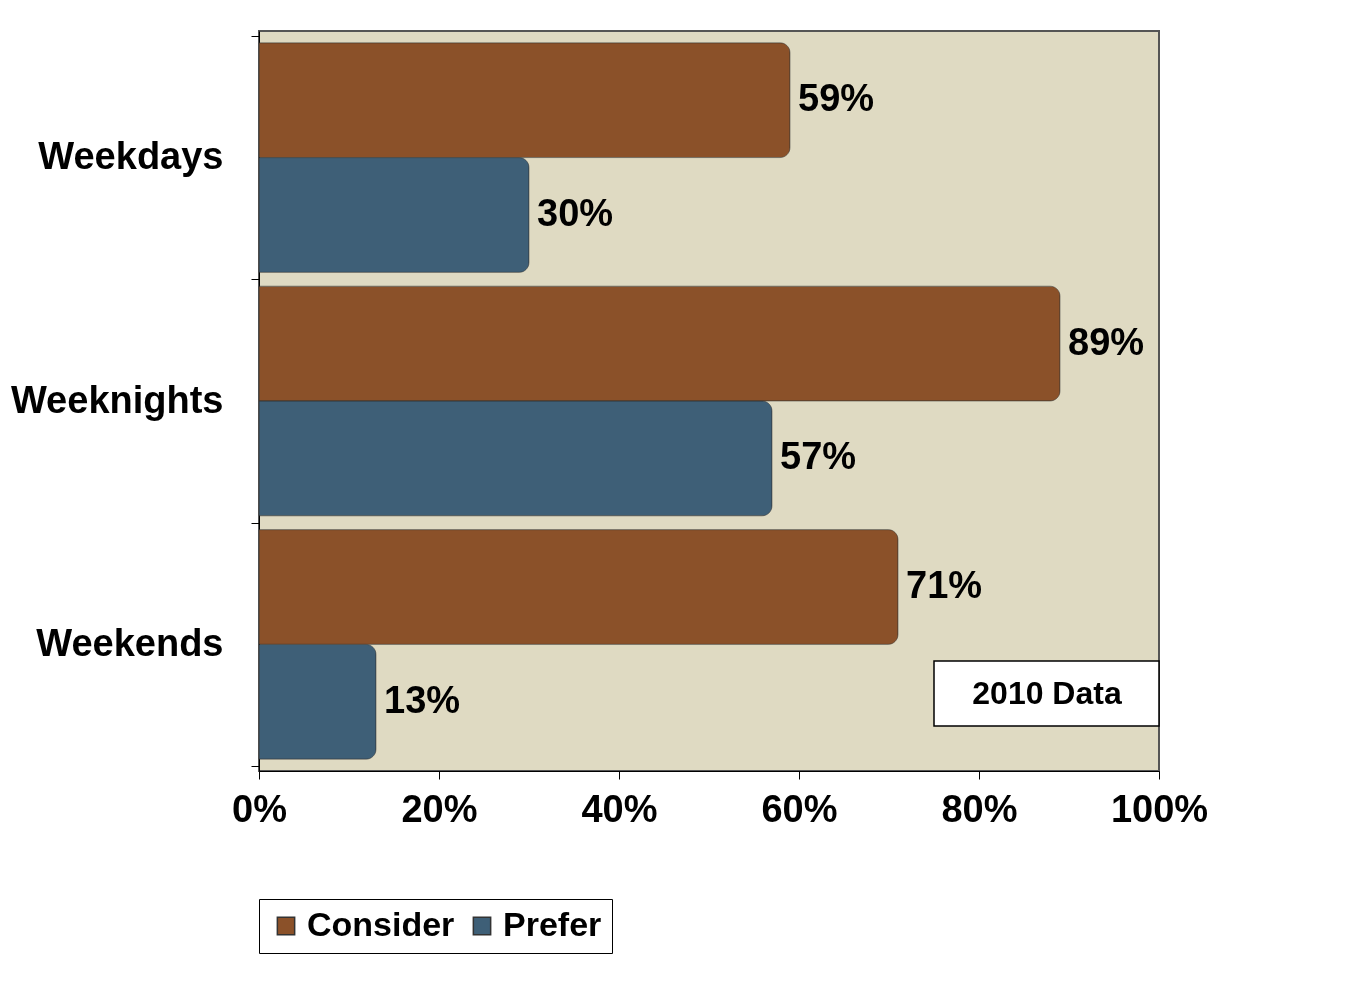  I want to click on legend-label: Prefer, so click(552, 924).